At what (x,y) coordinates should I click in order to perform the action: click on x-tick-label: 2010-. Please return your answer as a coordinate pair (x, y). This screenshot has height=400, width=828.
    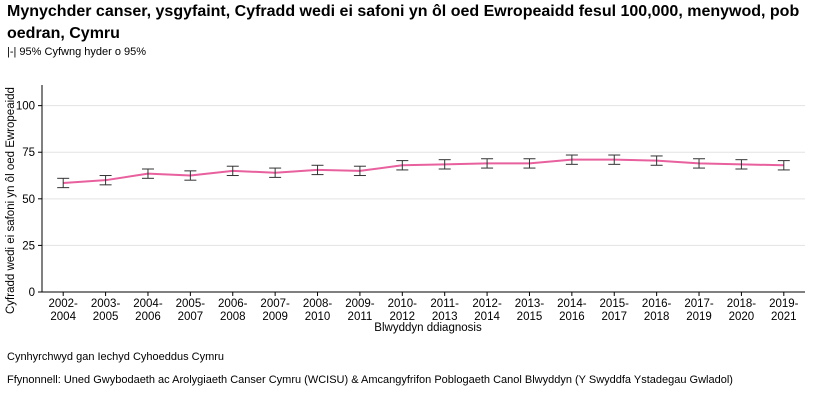
    Looking at the image, I should click on (403, 304).